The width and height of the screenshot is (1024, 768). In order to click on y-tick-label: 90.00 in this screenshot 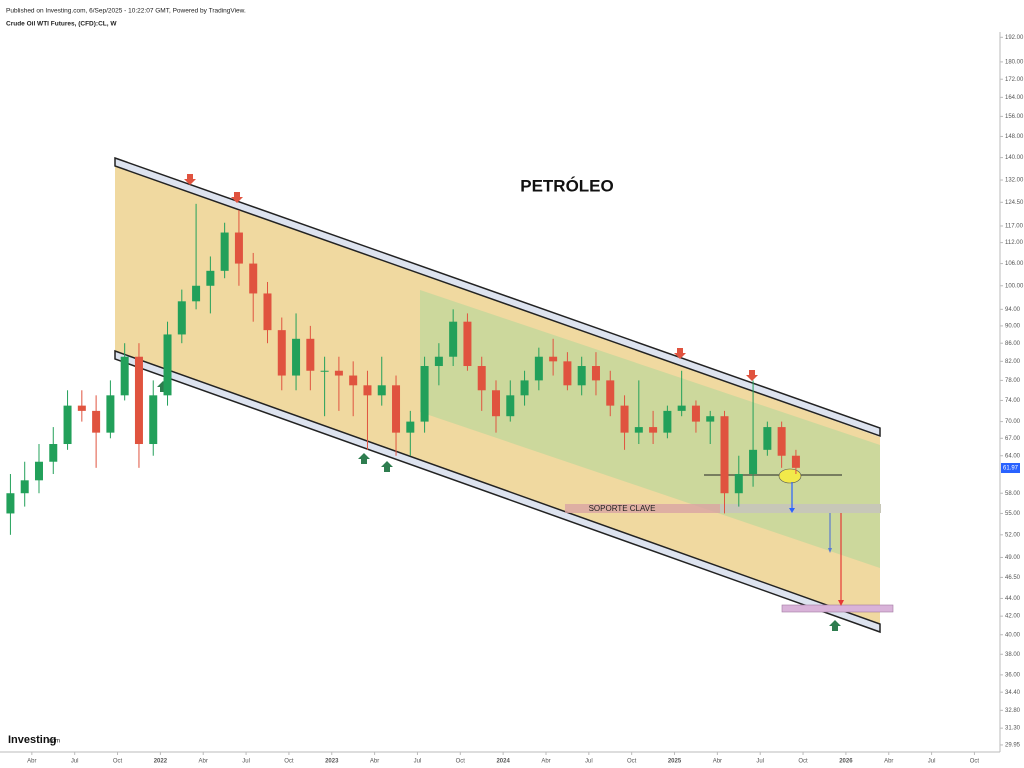, I will do `click(1013, 326)`.